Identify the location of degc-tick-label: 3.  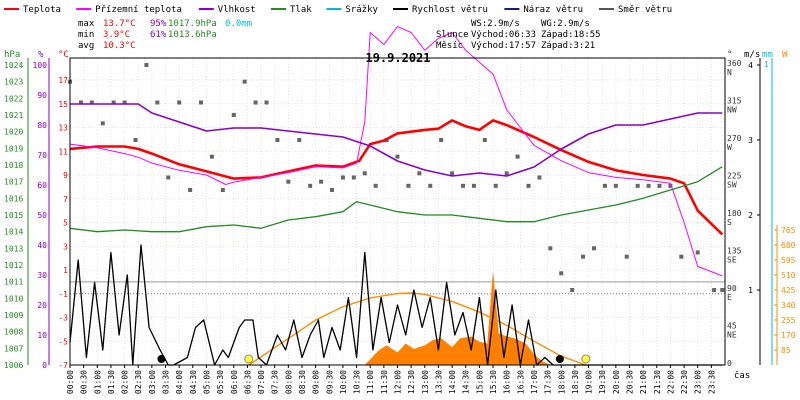
(65, 246).